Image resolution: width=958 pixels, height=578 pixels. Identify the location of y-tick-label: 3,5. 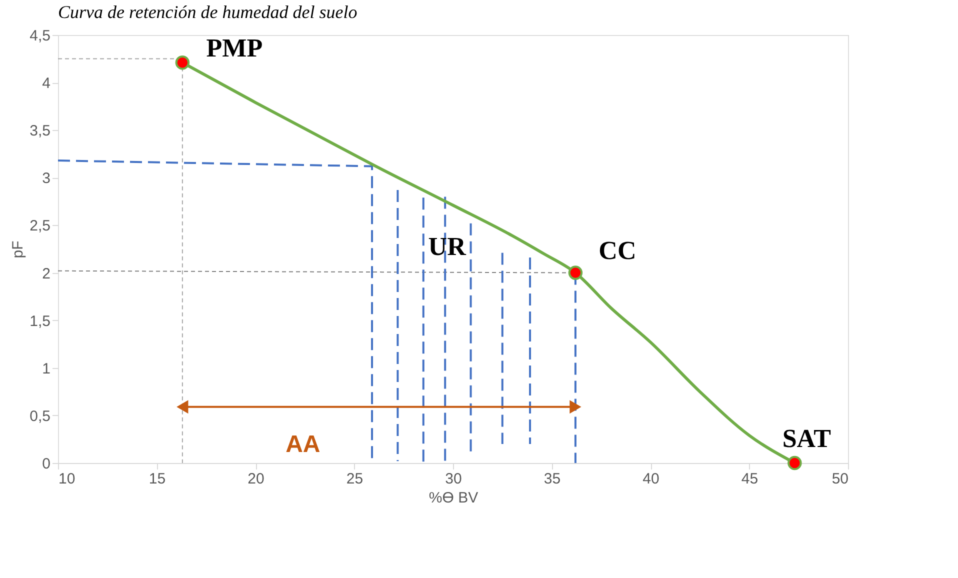
(40, 131).